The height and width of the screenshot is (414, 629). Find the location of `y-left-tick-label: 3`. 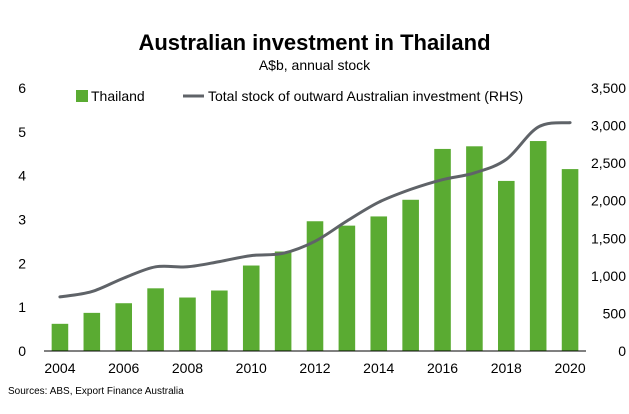

y-left-tick-label: 3 is located at coordinates (22, 220).